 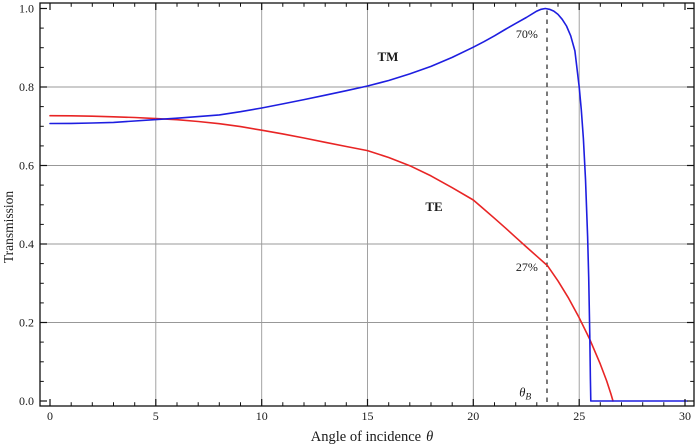 I want to click on y-tick-label: 0.4, so click(x=26, y=244).